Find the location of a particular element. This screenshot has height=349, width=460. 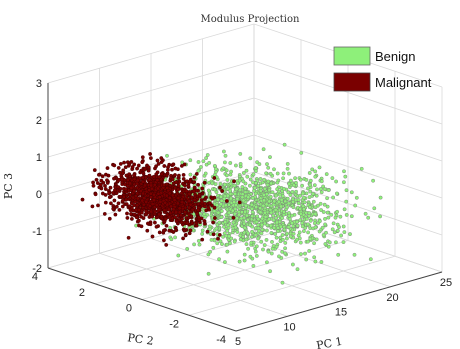

x-axis-label: PC 1 is located at coordinates (329, 342).